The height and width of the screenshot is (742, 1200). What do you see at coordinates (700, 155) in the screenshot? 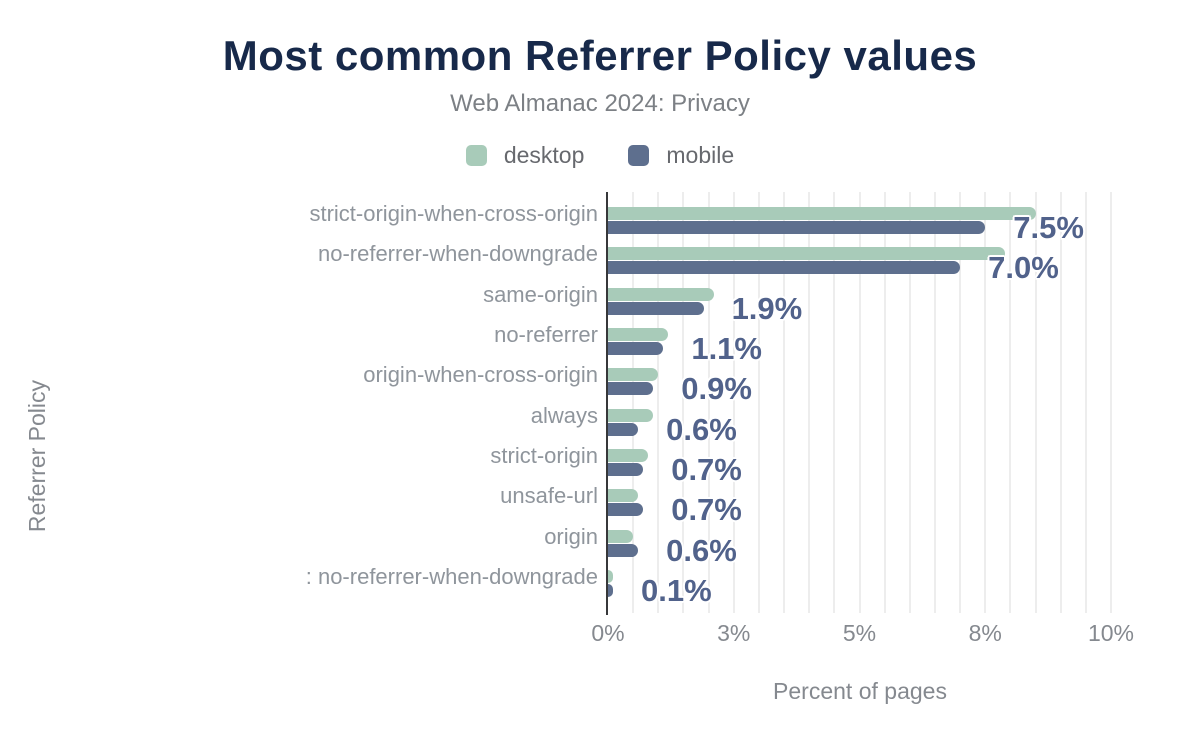
I see `legend-label: mobile` at bounding box center [700, 155].